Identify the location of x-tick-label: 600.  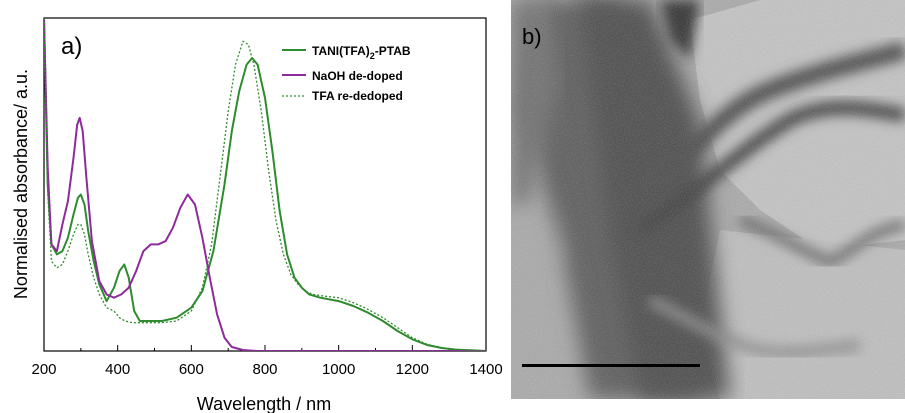
(191, 369).